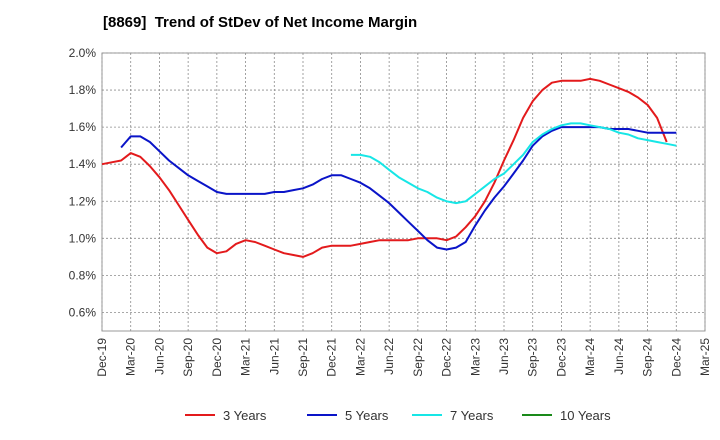 The image size is (720, 440). Describe the element at coordinates (648, 357) in the screenshot. I see `x-tick-label: Sep-24` at that location.